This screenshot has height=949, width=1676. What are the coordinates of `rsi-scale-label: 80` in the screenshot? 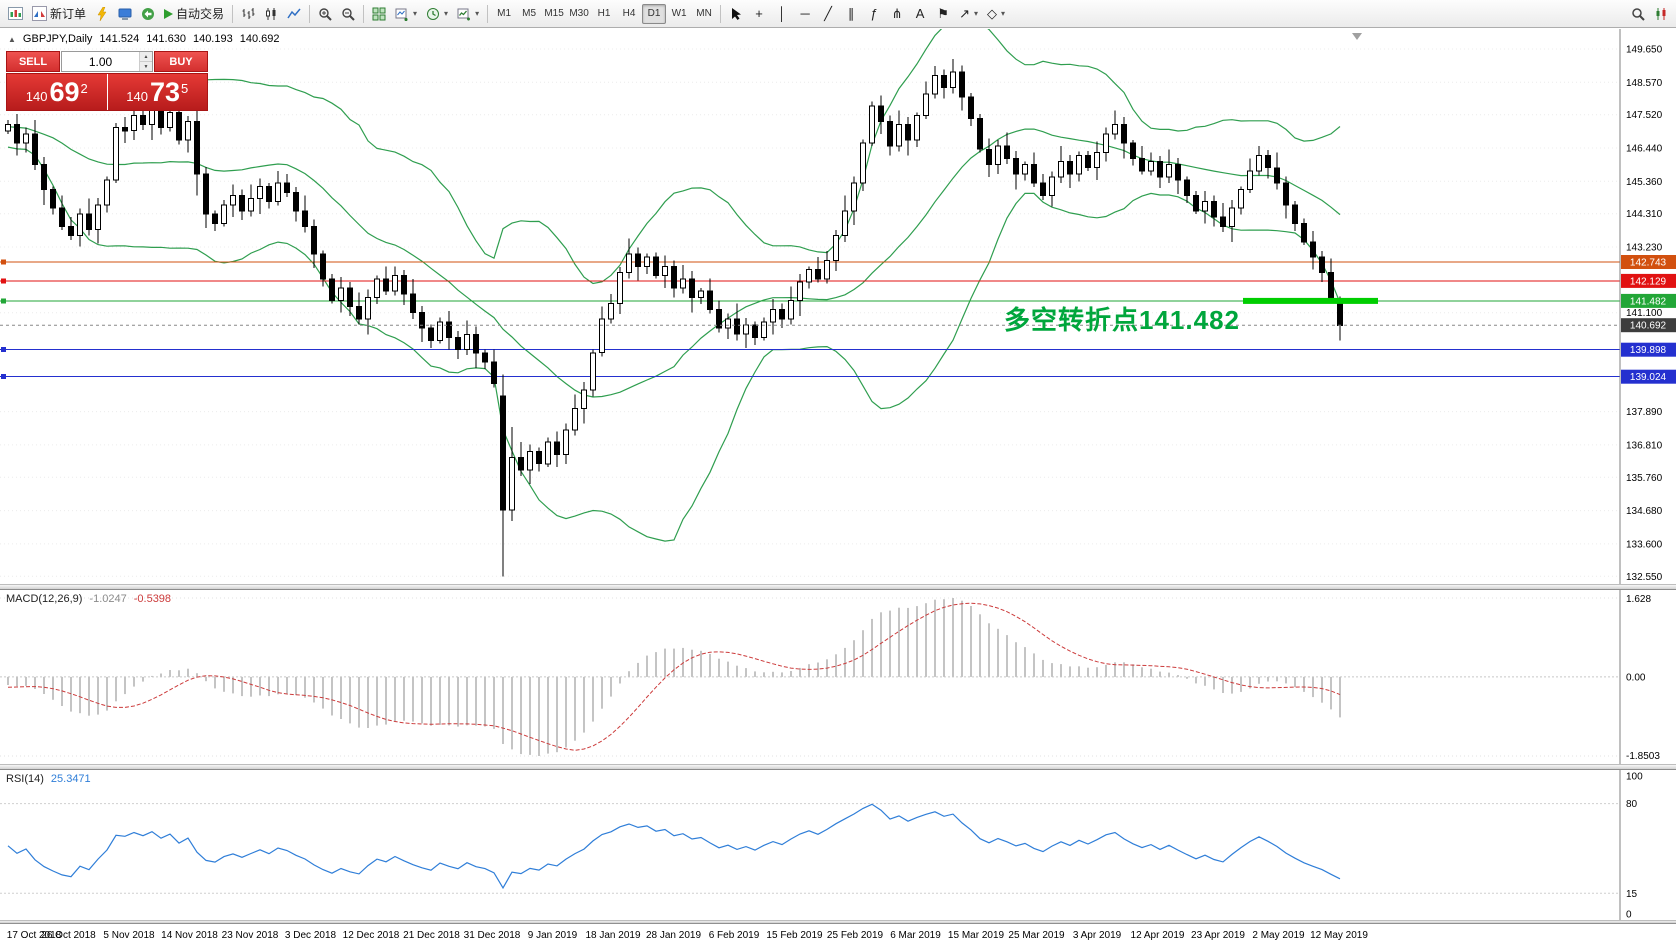 It's located at (1632, 804).